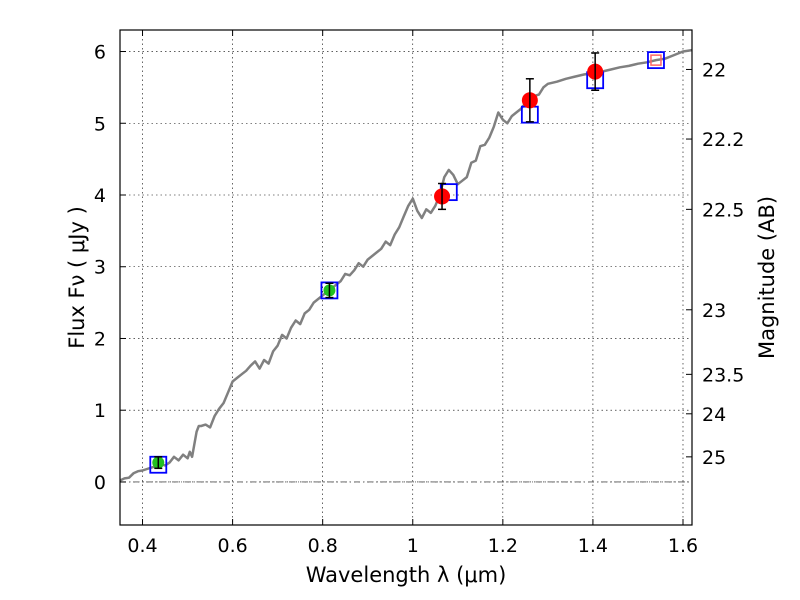 This screenshot has height=600, width=800. I want to click on y-tick-label: 5, so click(100, 124).